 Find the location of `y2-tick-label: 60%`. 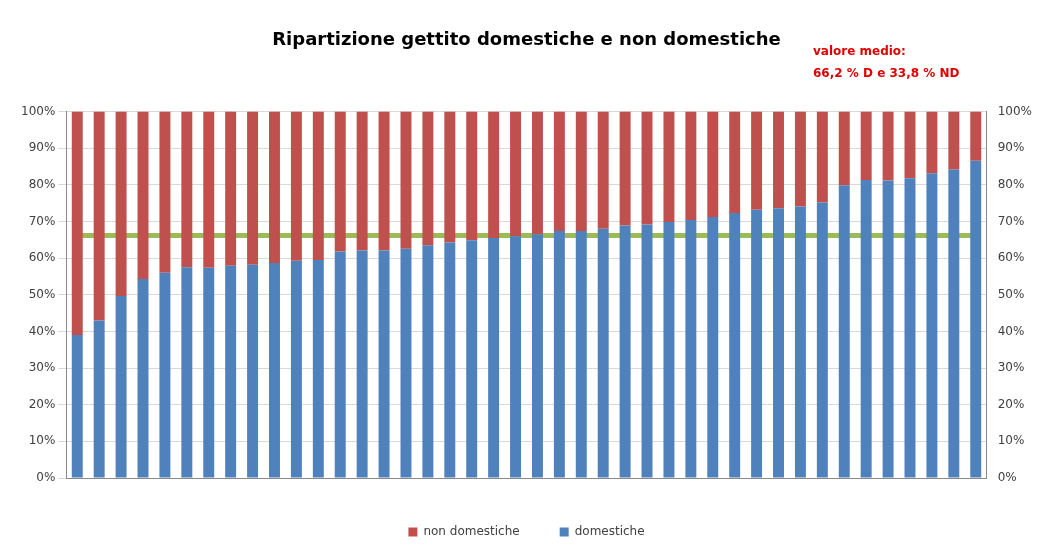

y2-tick-label: 60% is located at coordinates (1011, 257).